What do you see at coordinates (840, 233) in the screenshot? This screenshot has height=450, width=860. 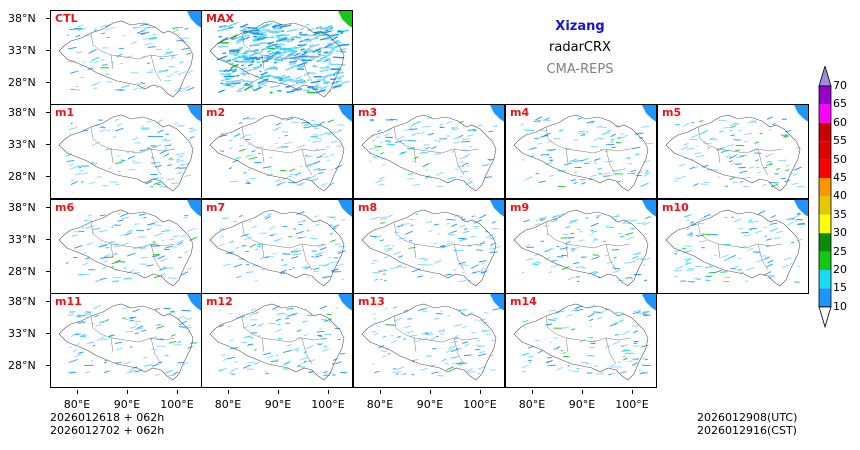 I see `colorbar-level-label: 30` at bounding box center [840, 233].